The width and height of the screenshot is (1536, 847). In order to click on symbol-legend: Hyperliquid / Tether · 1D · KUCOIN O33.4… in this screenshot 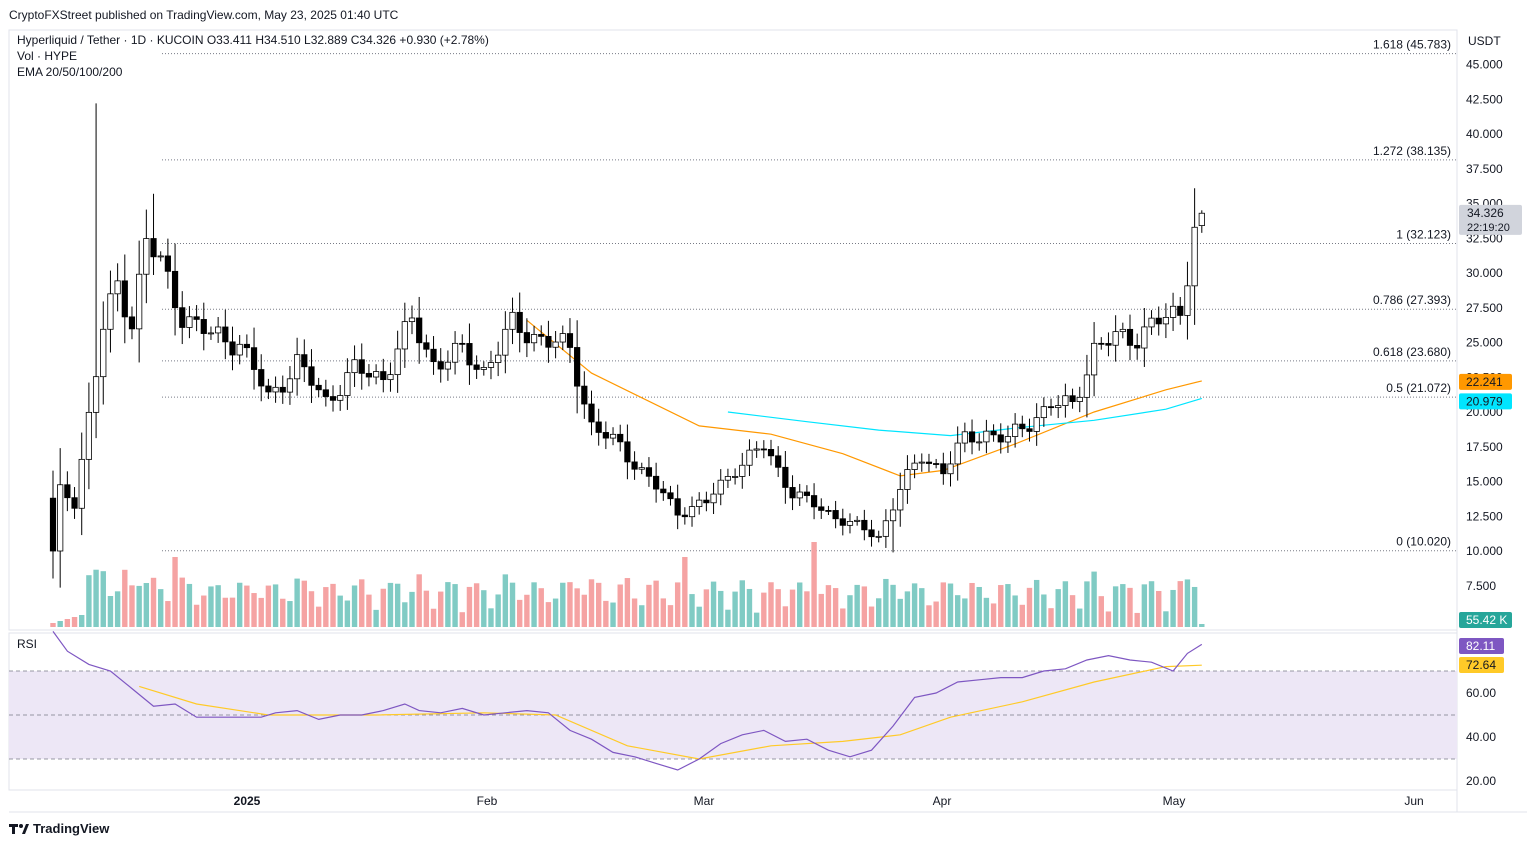, I will do `click(253, 40)`.